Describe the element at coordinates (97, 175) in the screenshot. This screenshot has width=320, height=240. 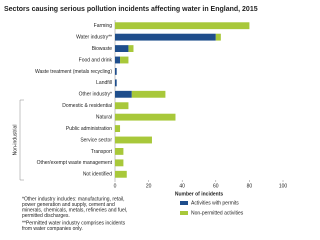
I see `y-tick-label: Not identified` at that location.